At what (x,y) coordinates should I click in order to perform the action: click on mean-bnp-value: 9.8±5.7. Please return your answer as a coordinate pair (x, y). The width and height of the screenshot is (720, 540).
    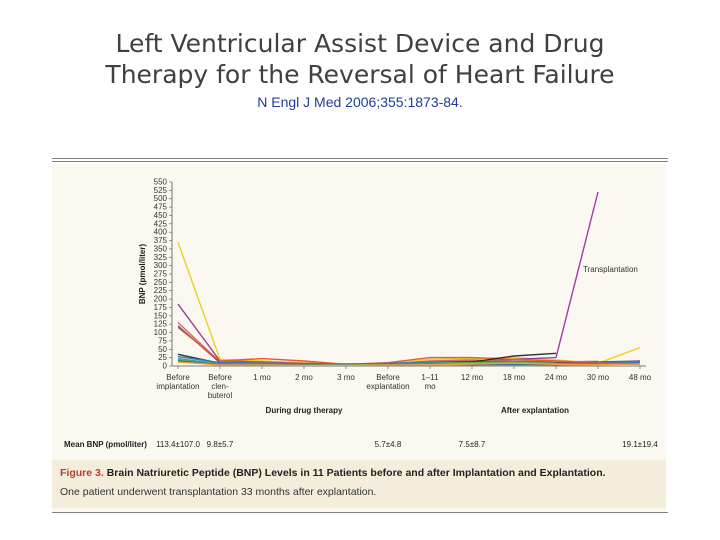
    Looking at the image, I should click on (220, 444).